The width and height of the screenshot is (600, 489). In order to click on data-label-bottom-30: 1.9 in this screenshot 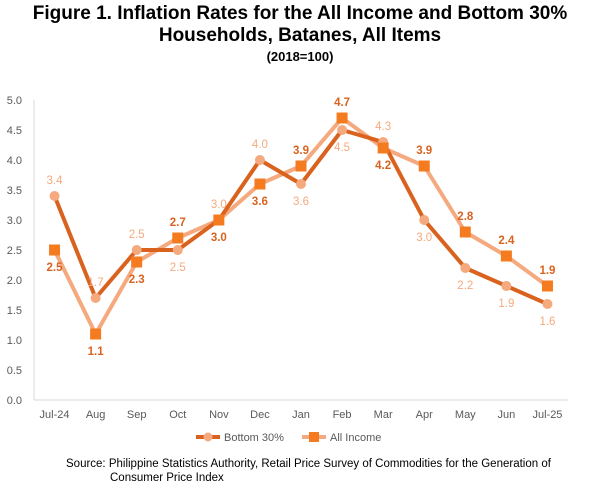, I will do `click(506, 304)`.